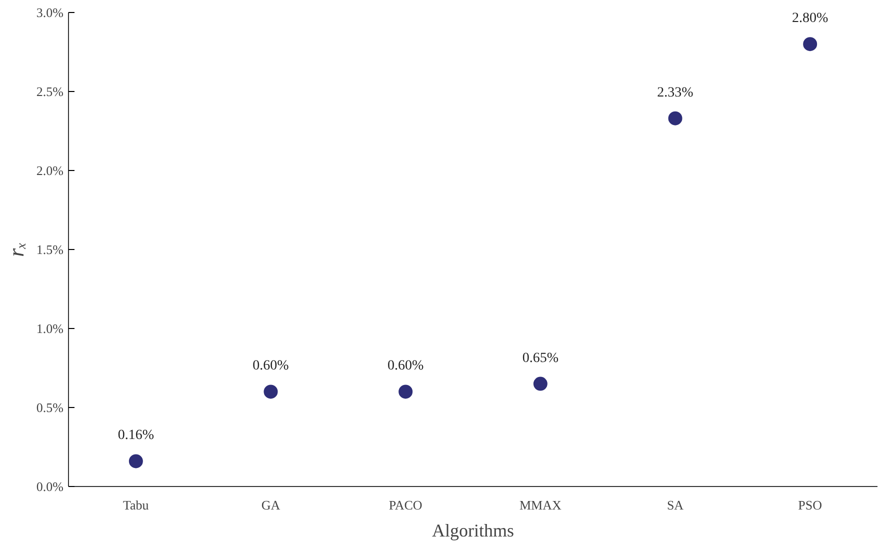  I want to click on x-tick-label: PACO, so click(405, 505).